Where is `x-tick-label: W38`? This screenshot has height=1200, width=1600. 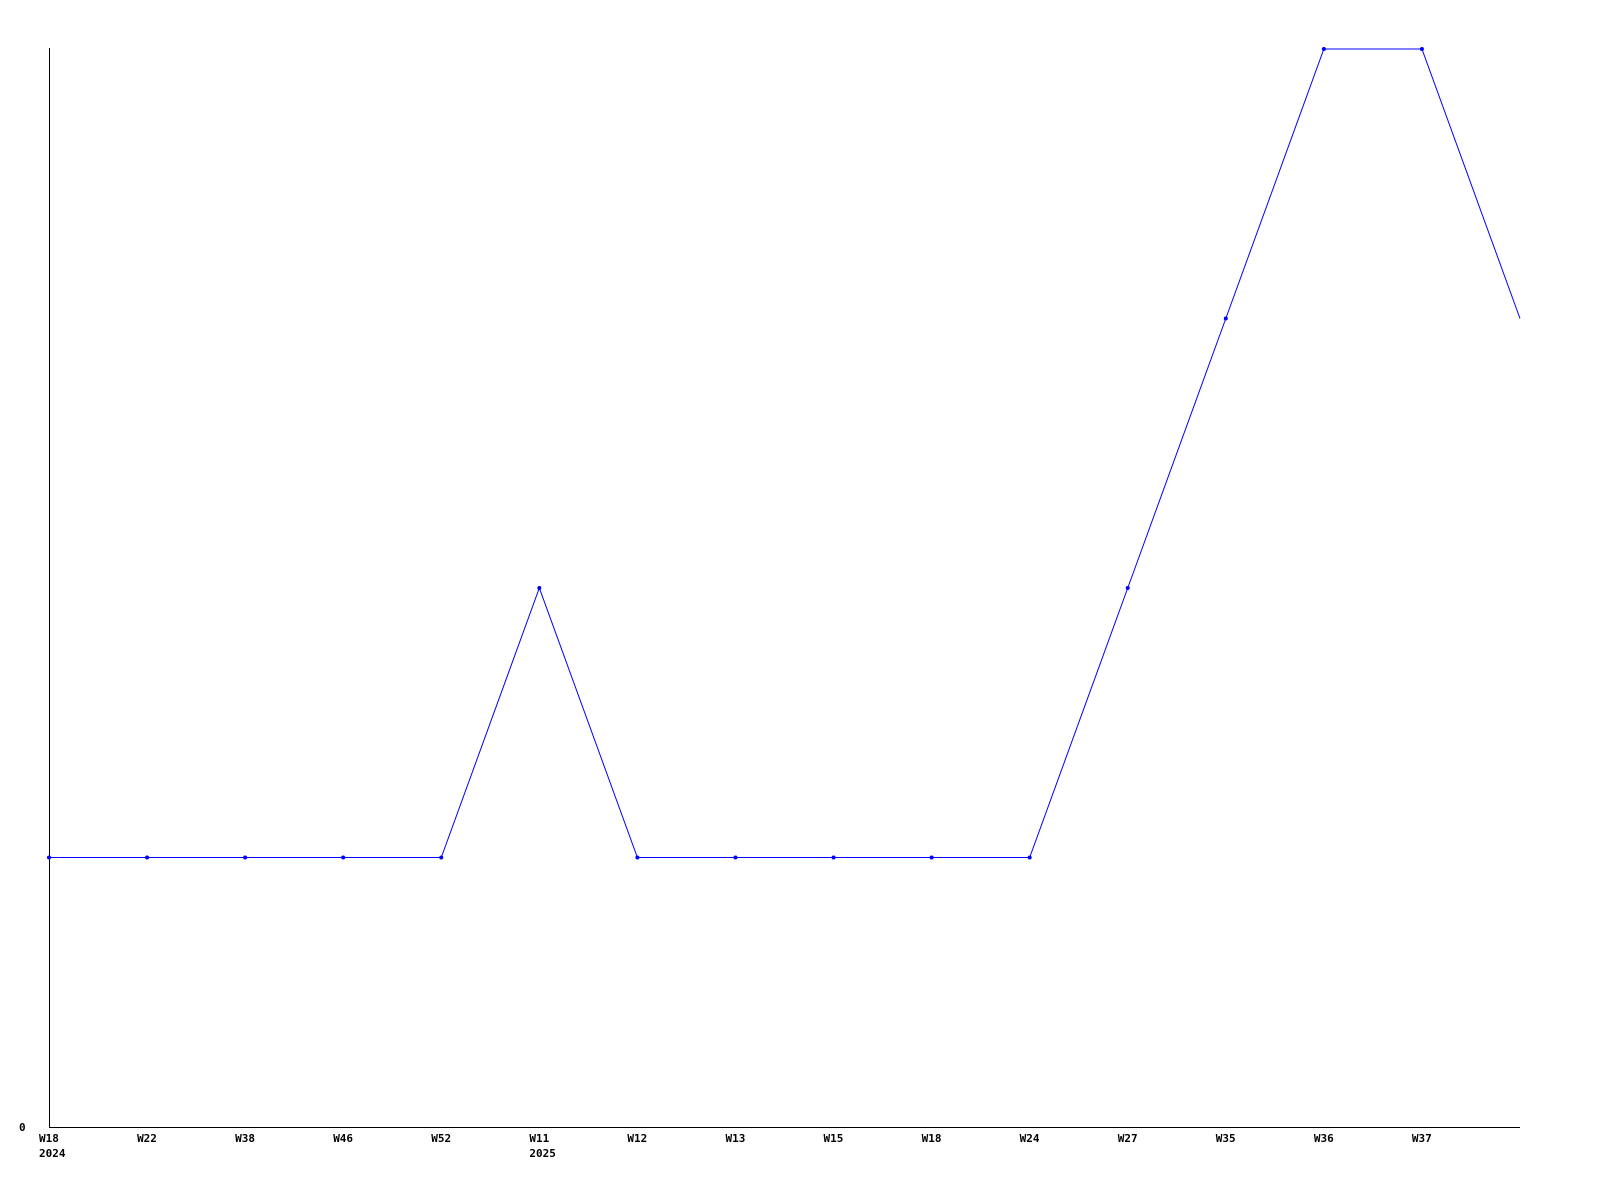
x-tick-label: W38 is located at coordinates (245, 1138).